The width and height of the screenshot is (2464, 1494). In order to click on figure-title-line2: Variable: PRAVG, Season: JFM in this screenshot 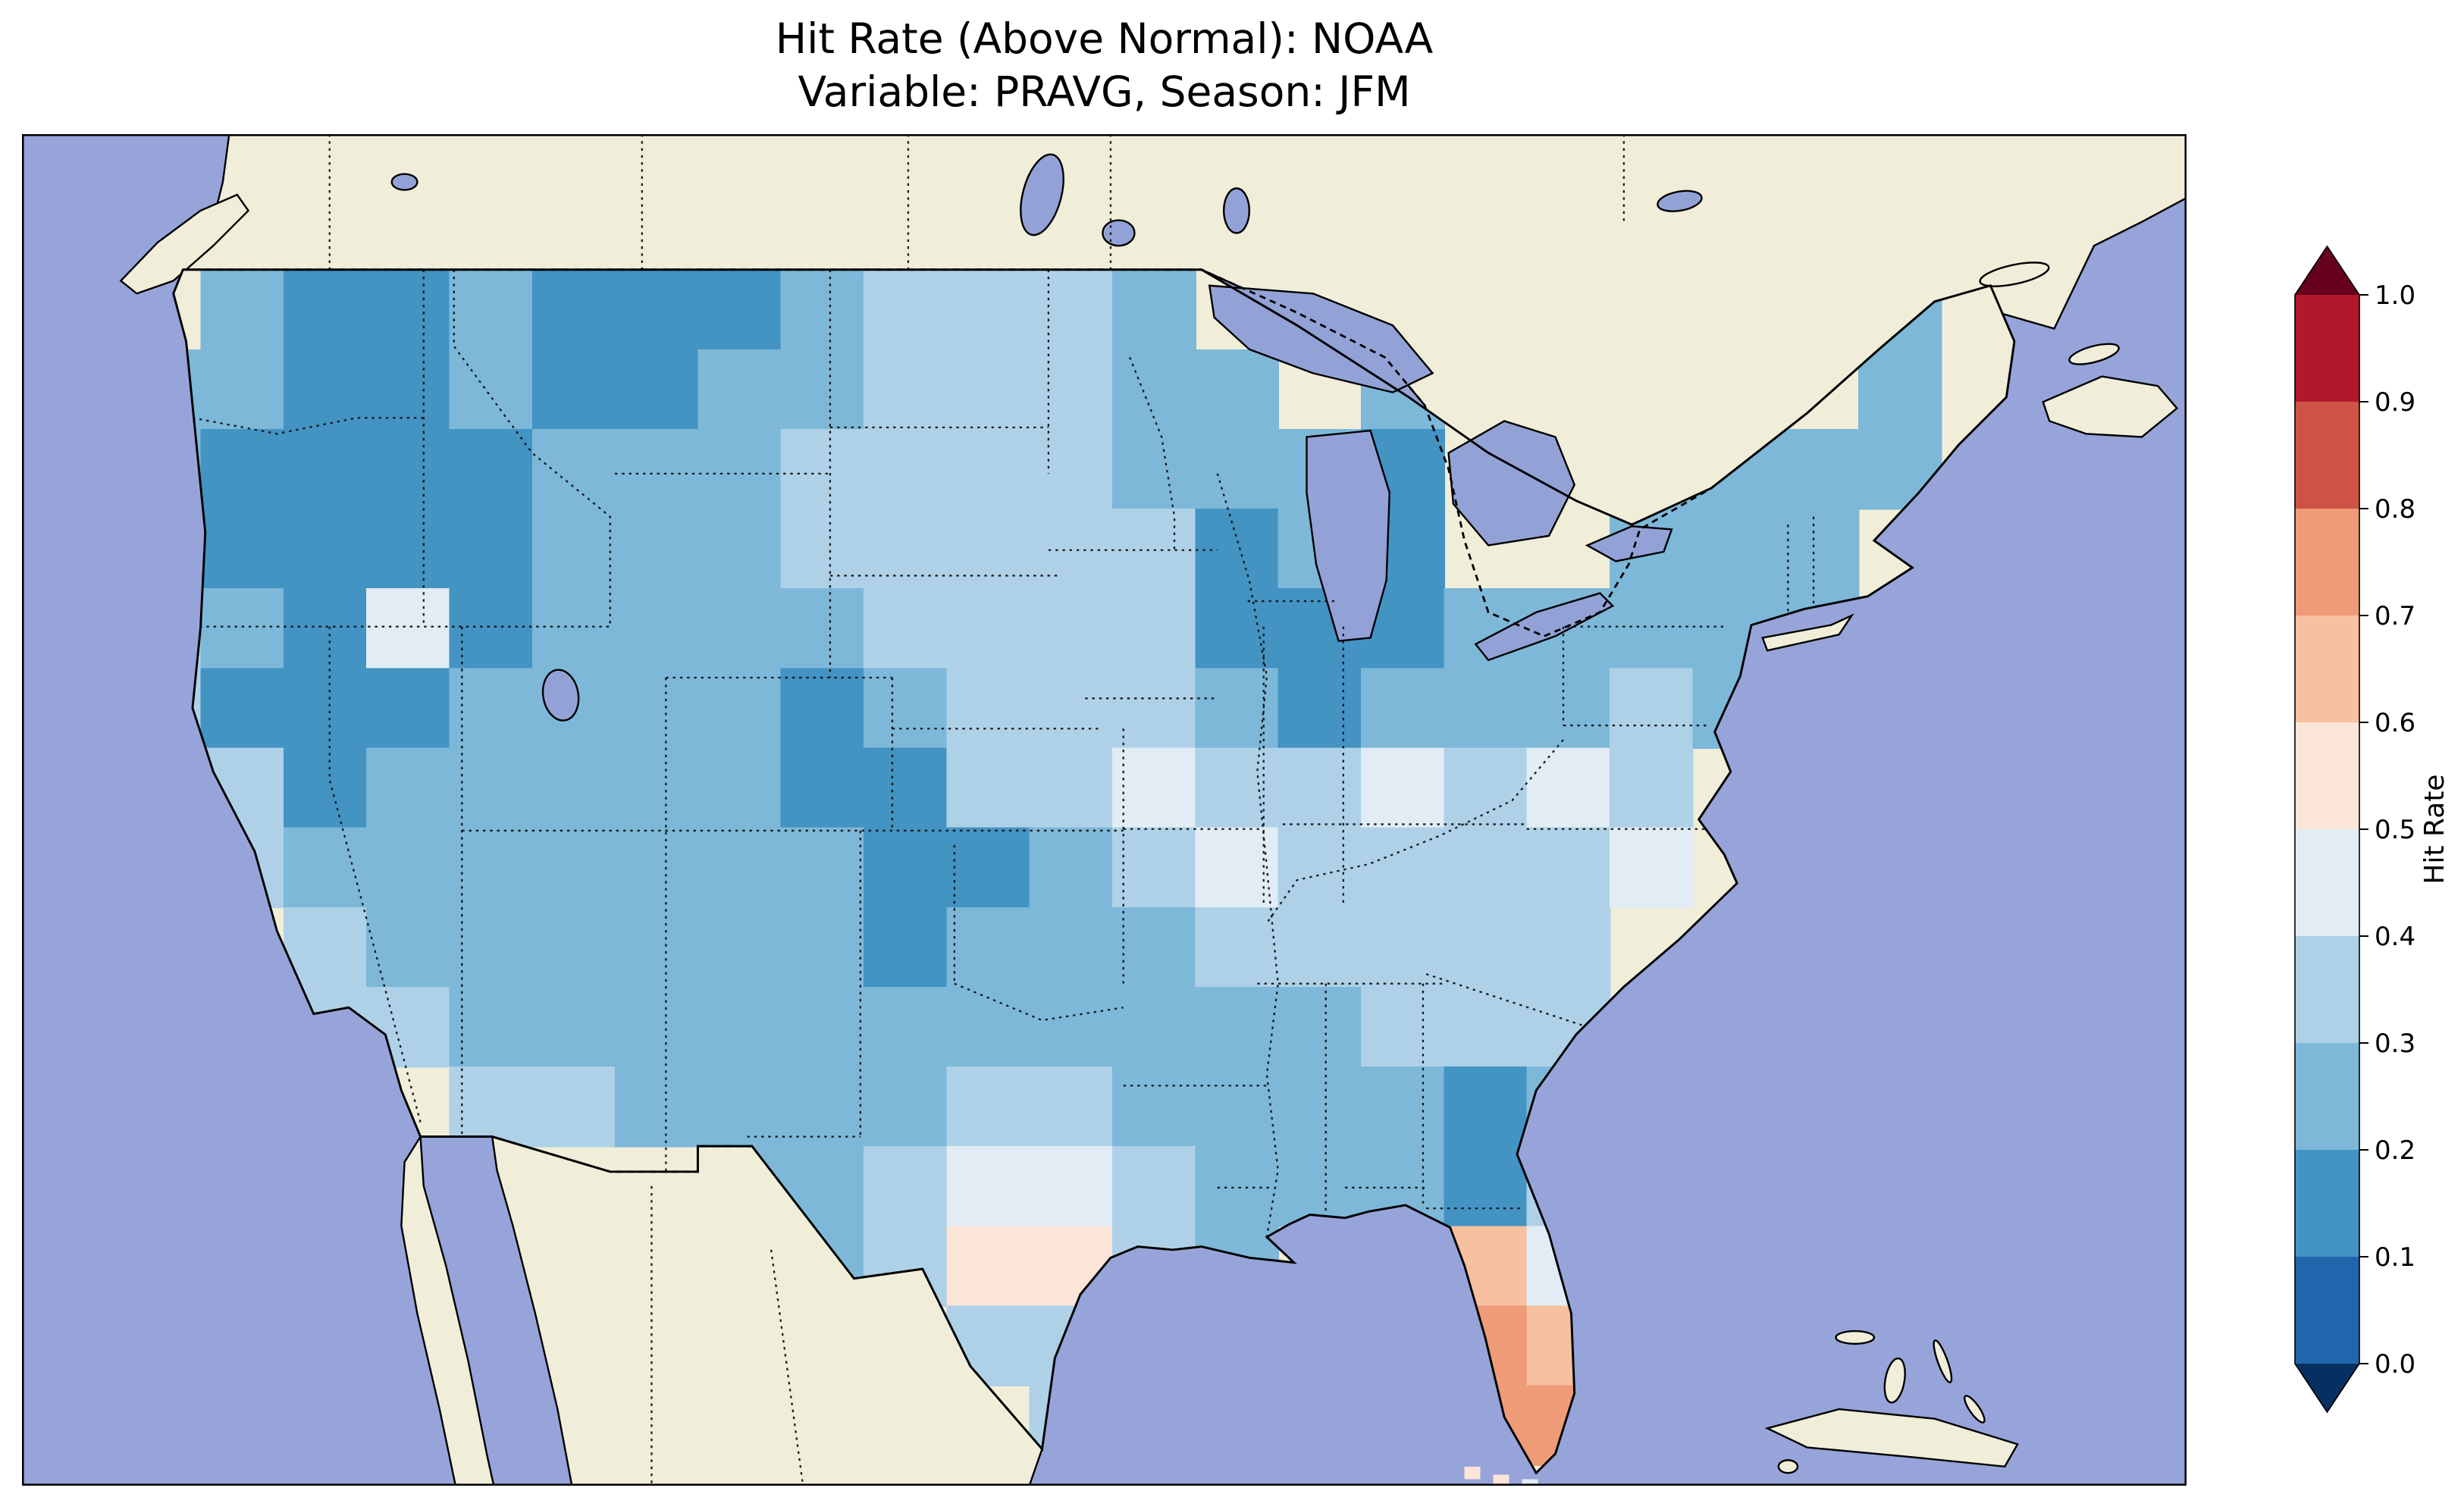, I will do `click(1104, 92)`.